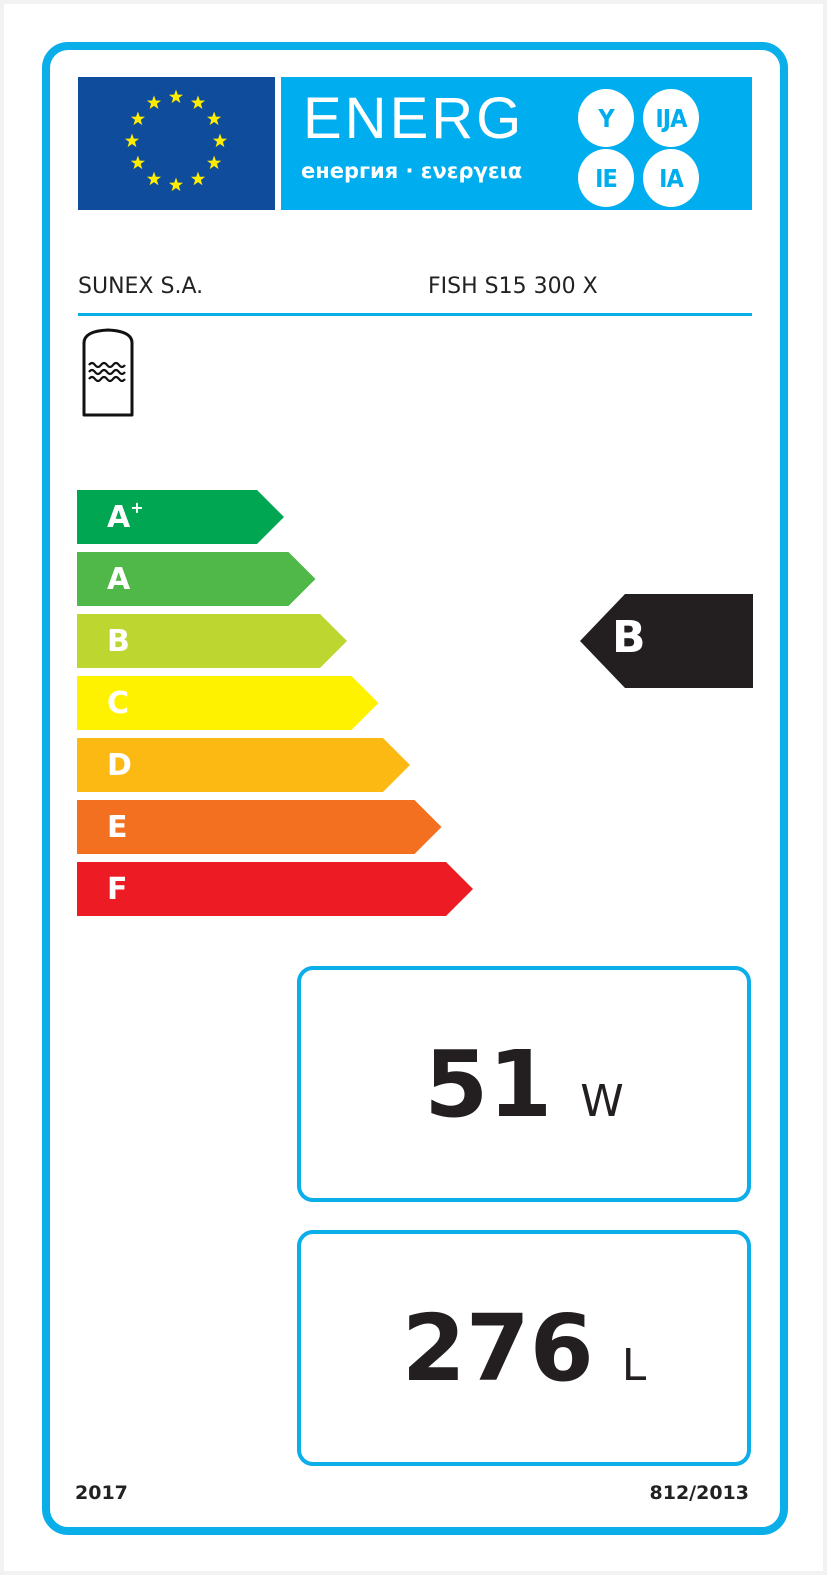 Image resolution: width=827 pixels, height=1575 pixels. I want to click on standing-loss-value: 51, so click(488, 1084).